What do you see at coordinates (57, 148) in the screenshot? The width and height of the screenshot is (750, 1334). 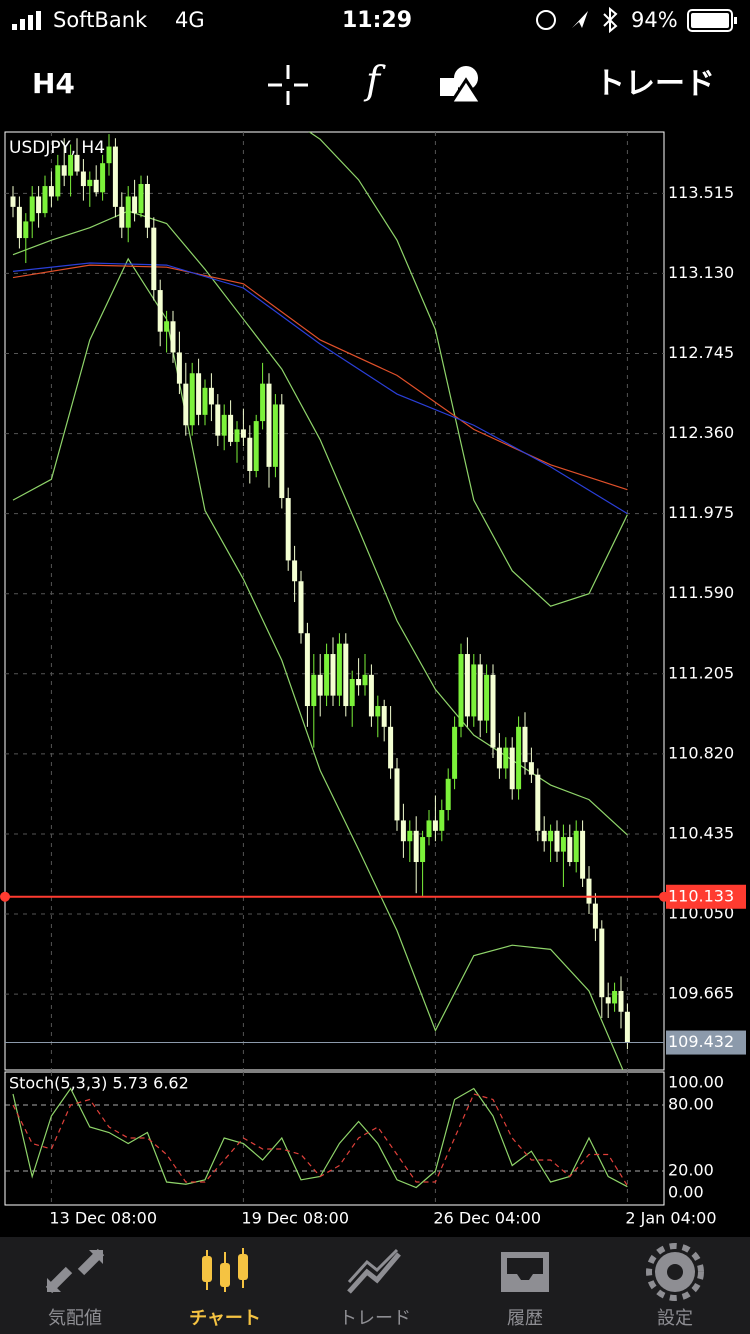 I see `chart-title: USDJPY, H4` at bounding box center [57, 148].